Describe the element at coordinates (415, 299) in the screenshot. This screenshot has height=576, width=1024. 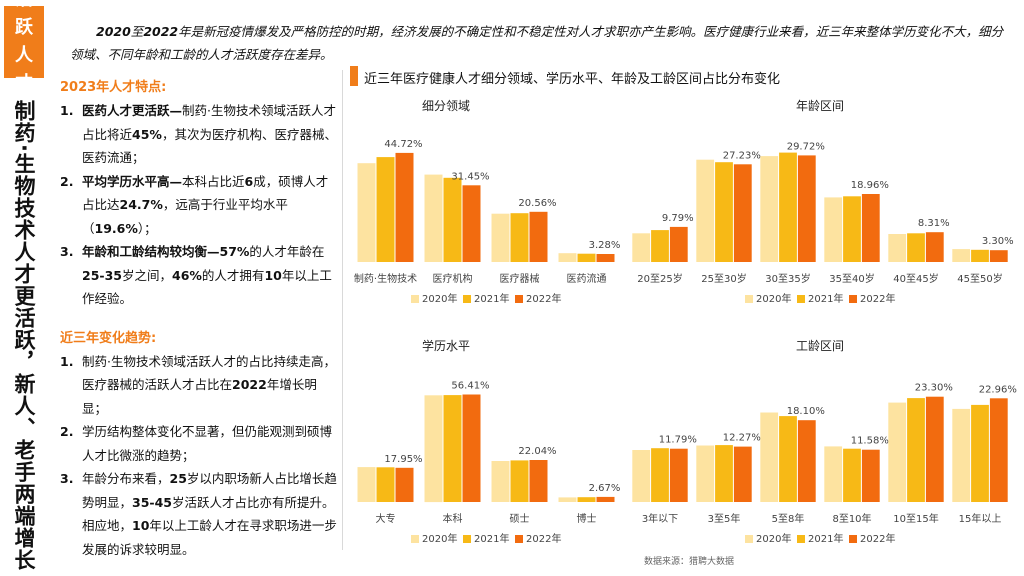
I see `chart1-legend-swatch` at that location.